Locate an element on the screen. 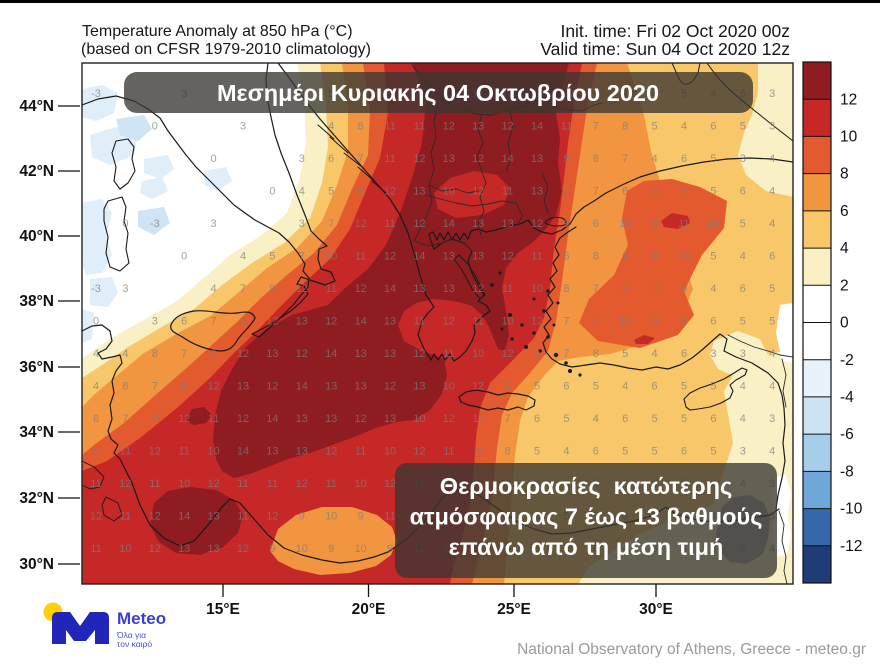 The height and width of the screenshot is (672, 880). svg-text: 30°N is located at coordinates (36, 564).